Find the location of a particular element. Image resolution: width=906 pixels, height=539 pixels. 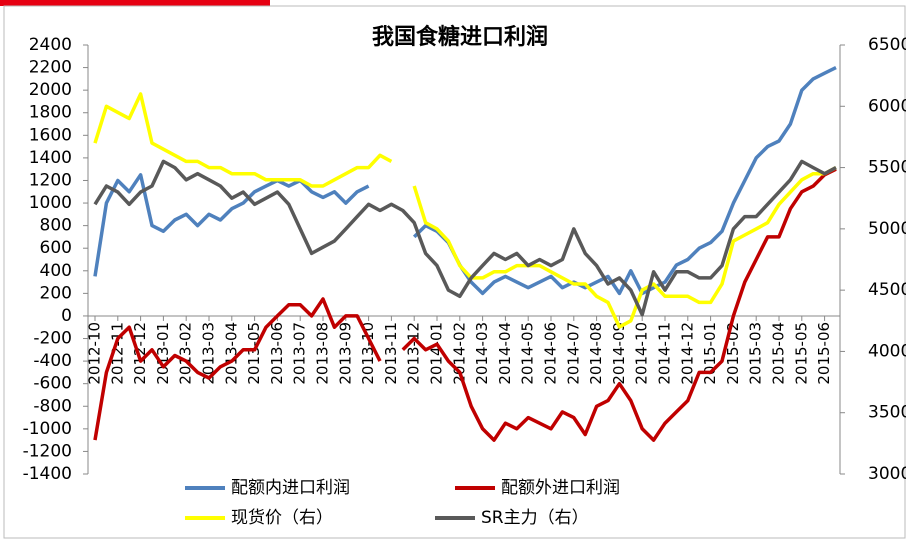

x-tick-label: 2014-09 is located at coordinates (619, 353).